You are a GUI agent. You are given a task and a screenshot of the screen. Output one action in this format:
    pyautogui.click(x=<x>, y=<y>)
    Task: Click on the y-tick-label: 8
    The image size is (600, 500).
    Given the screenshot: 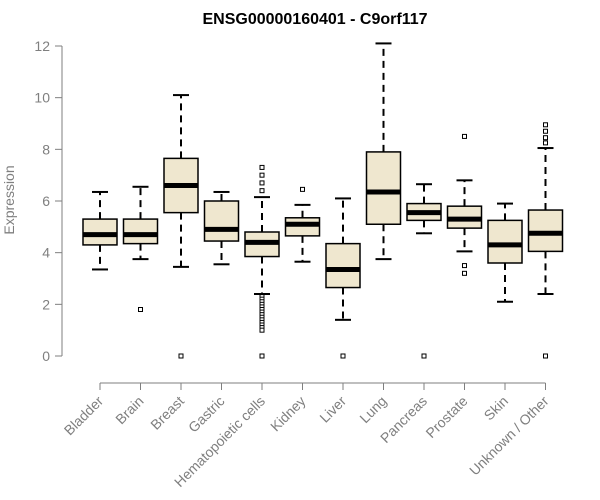 What is the action you would take?
    pyautogui.click(x=46, y=149)
    